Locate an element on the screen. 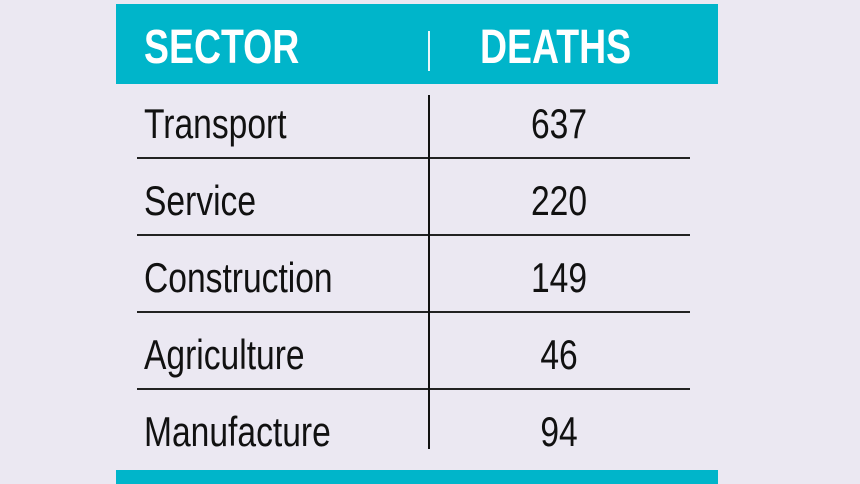 The image size is (860, 484). deaths-cell: 220 is located at coordinates (559, 200).